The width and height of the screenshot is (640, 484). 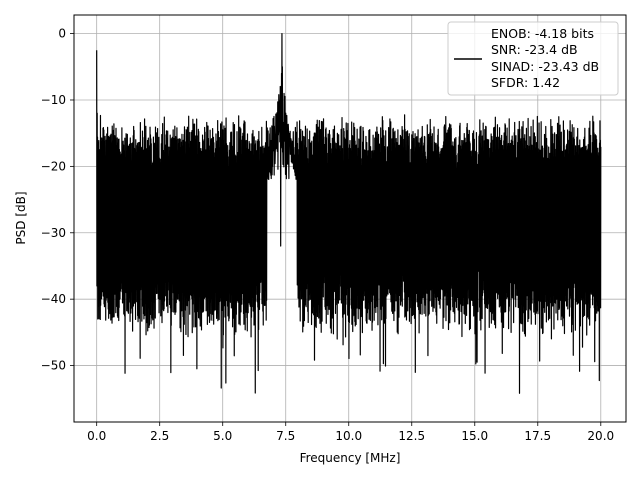 What do you see at coordinates (53, 366) in the screenshot?
I see `y-tick-label: −50` at bounding box center [53, 366].